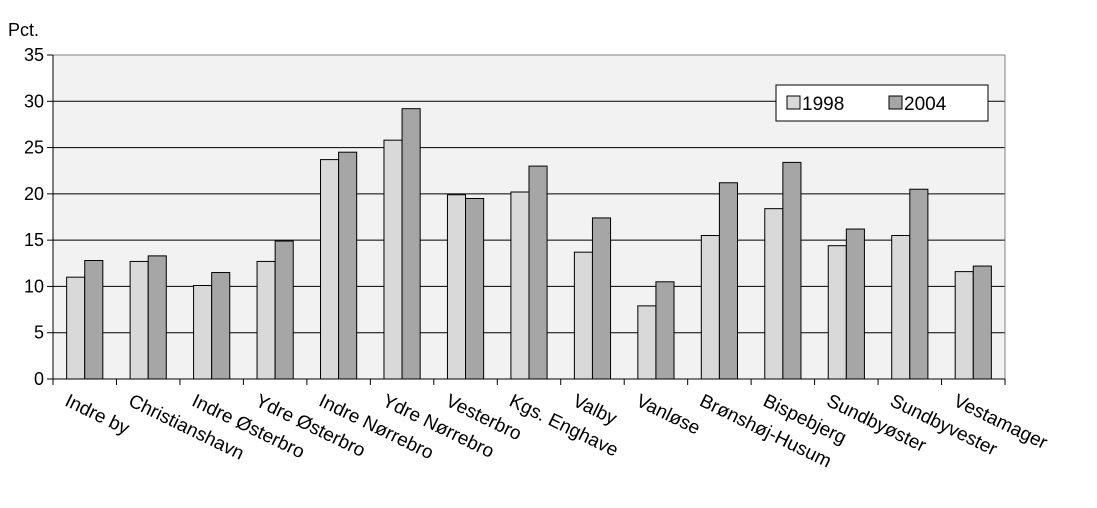 The height and width of the screenshot is (508, 1097). What do you see at coordinates (34, 240) in the screenshot?
I see `y-tick-label: 15` at bounding box center [34, 240].